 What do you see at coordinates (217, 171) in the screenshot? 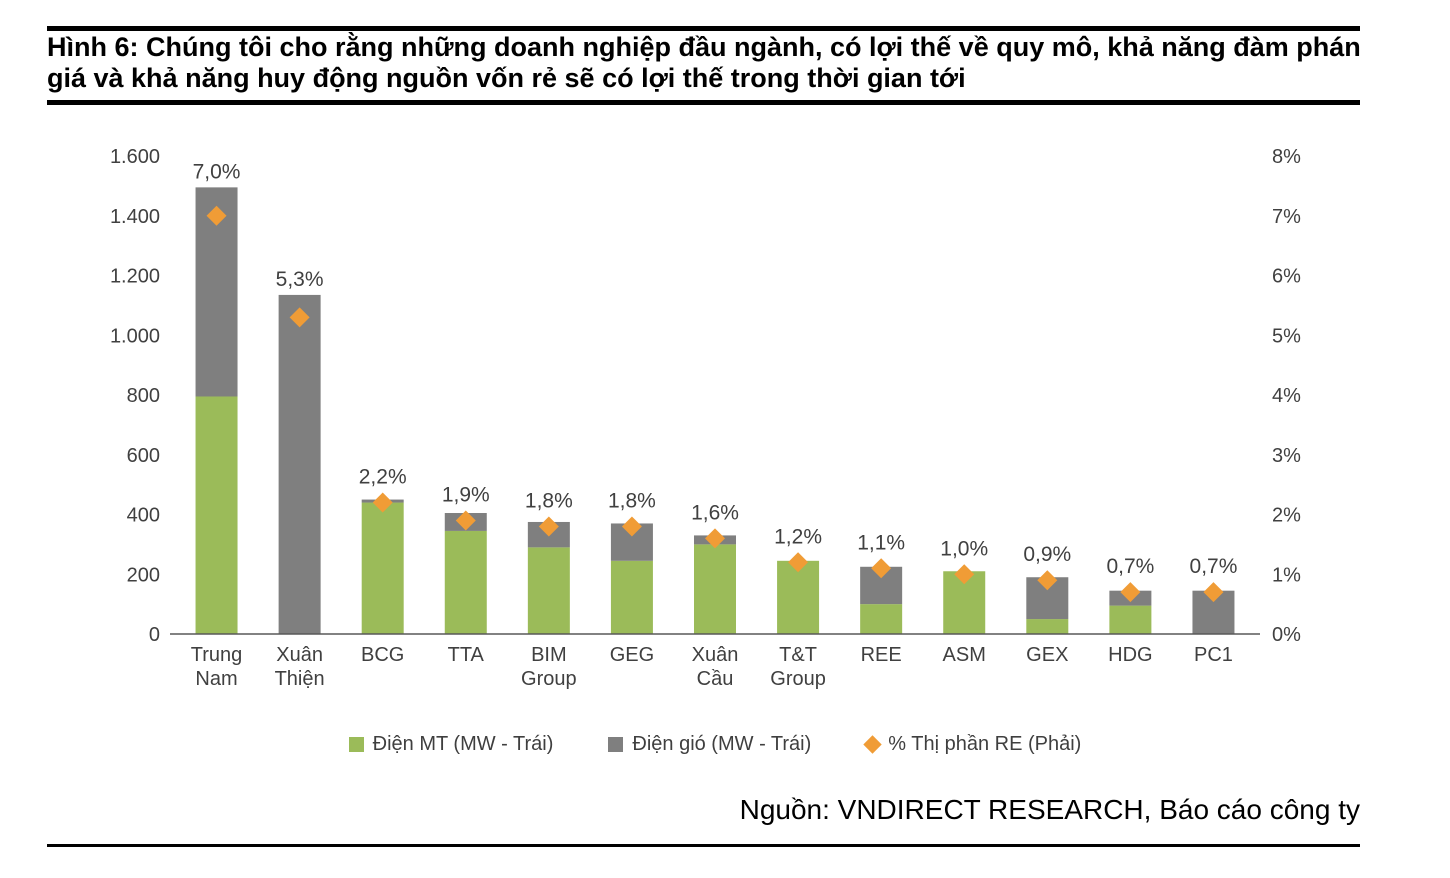
I see `value-label: 7,0%` at bounding box center [217, 171].